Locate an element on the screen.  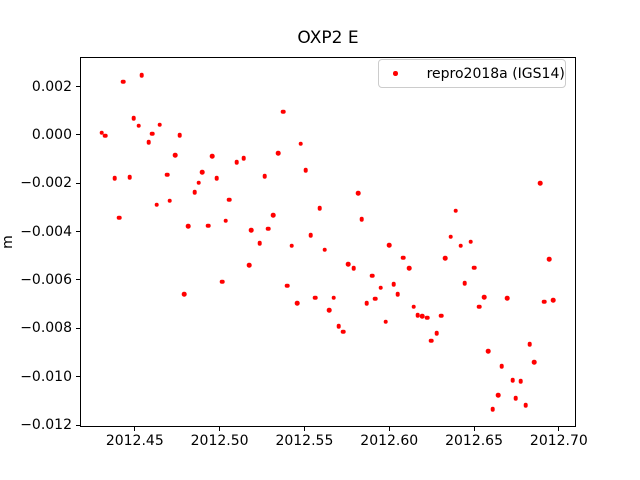
y-tick-label: −0.004 is located at coordinates (46, 231).